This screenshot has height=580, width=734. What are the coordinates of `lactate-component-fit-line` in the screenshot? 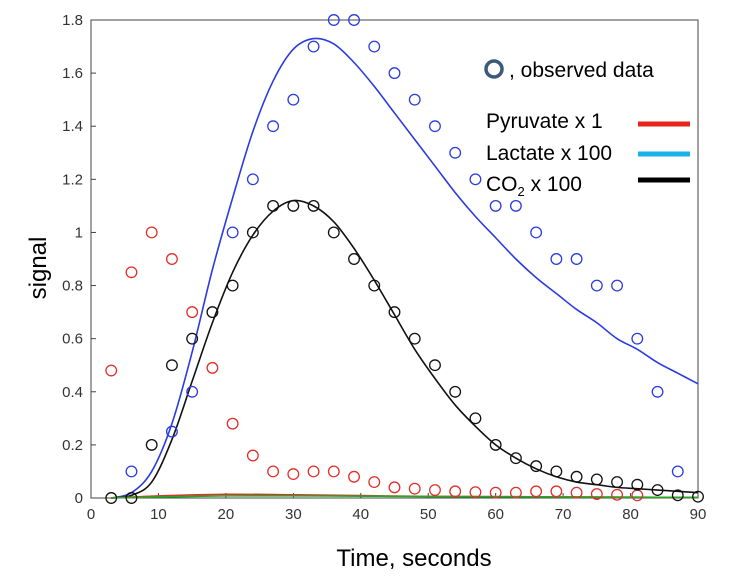 It's located at (405, 496).